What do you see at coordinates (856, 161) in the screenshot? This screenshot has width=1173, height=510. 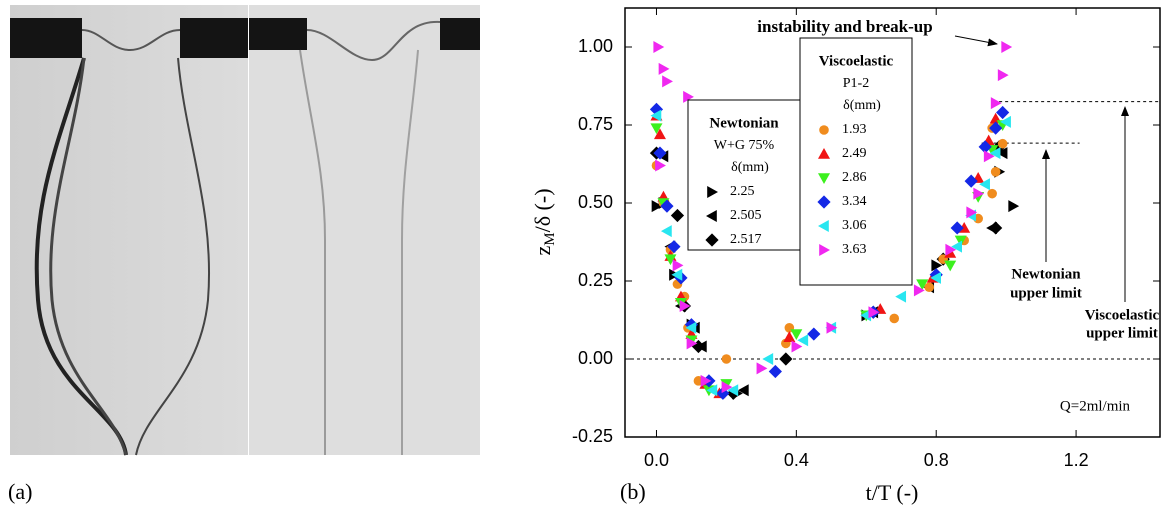 I see `legend-box` at bounding box center [856, 161].